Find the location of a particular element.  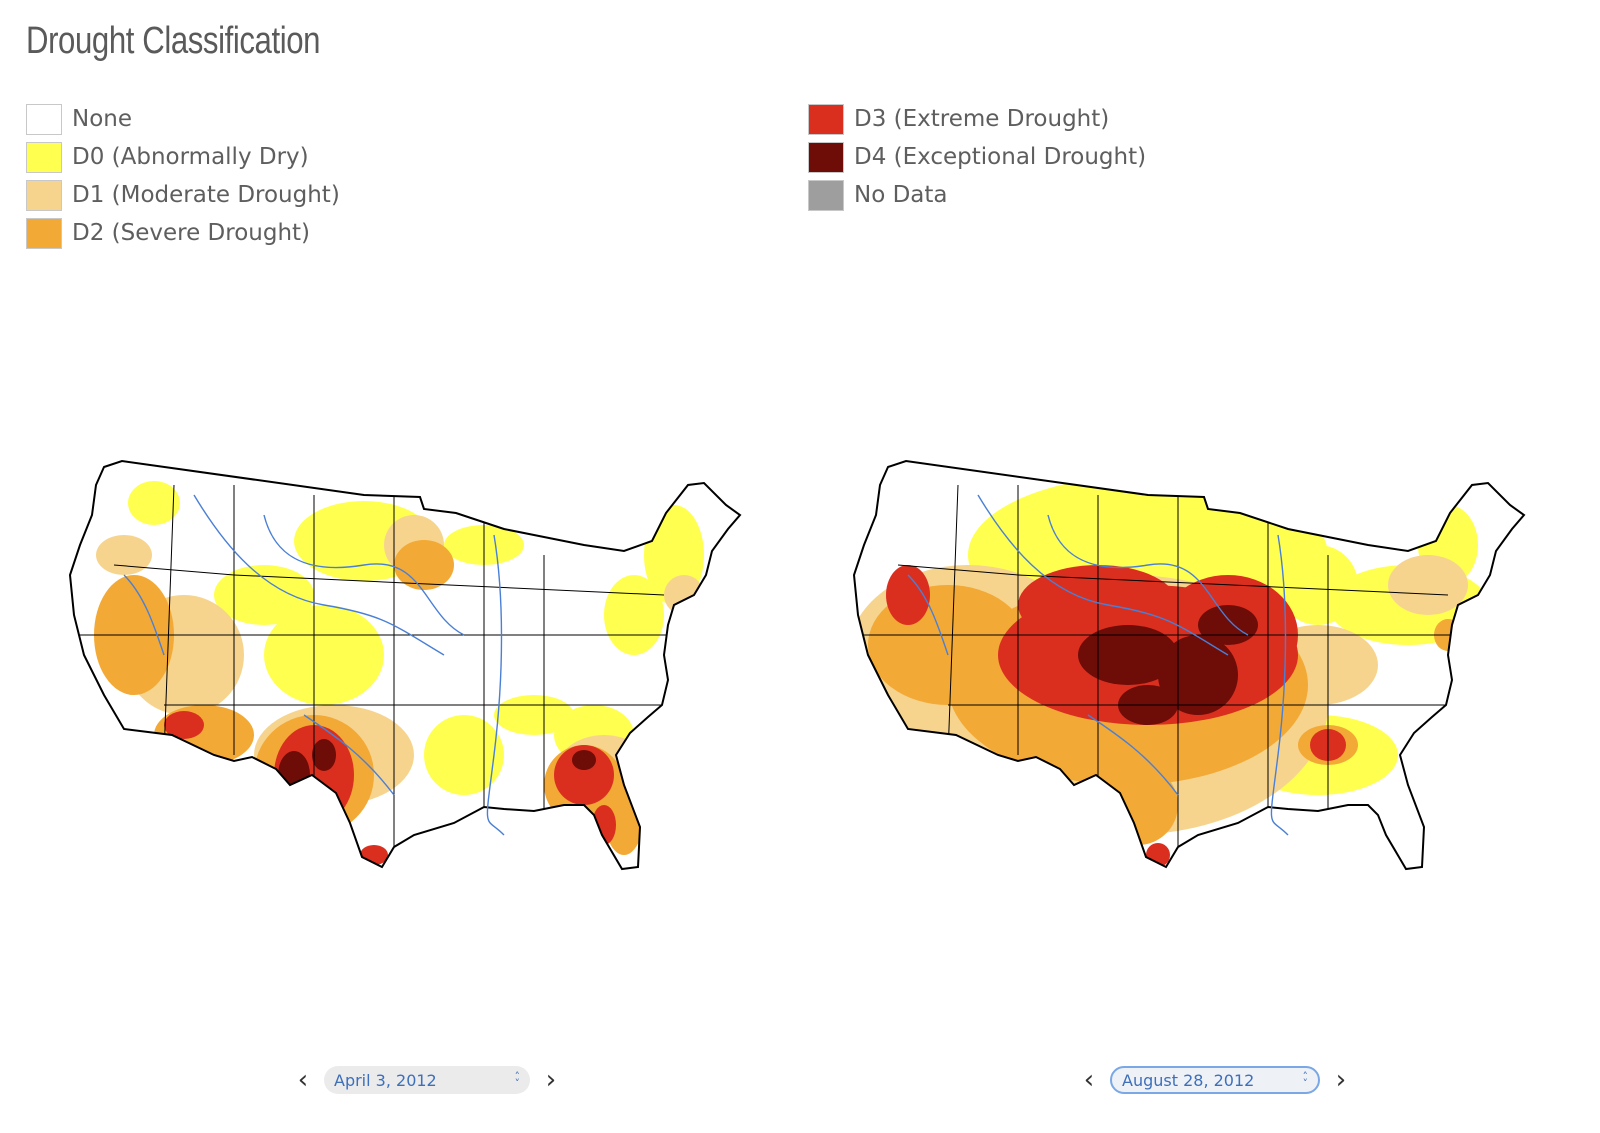

legend-item-none: None is located at coordinates (183, 119).